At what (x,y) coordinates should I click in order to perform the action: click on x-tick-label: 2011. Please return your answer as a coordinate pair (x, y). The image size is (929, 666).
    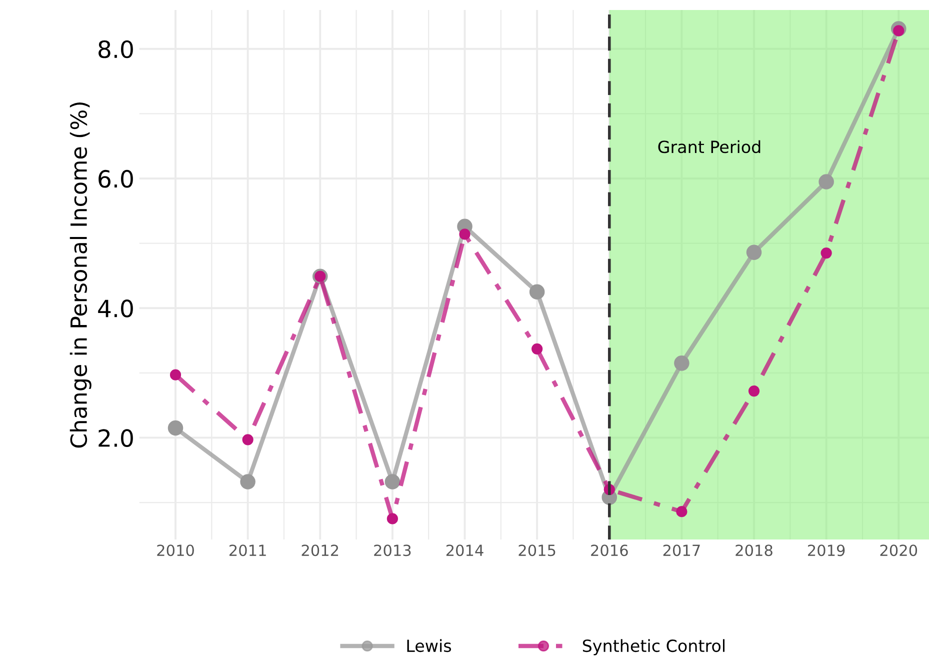
    Looking at the image, I should click on (247, 550).